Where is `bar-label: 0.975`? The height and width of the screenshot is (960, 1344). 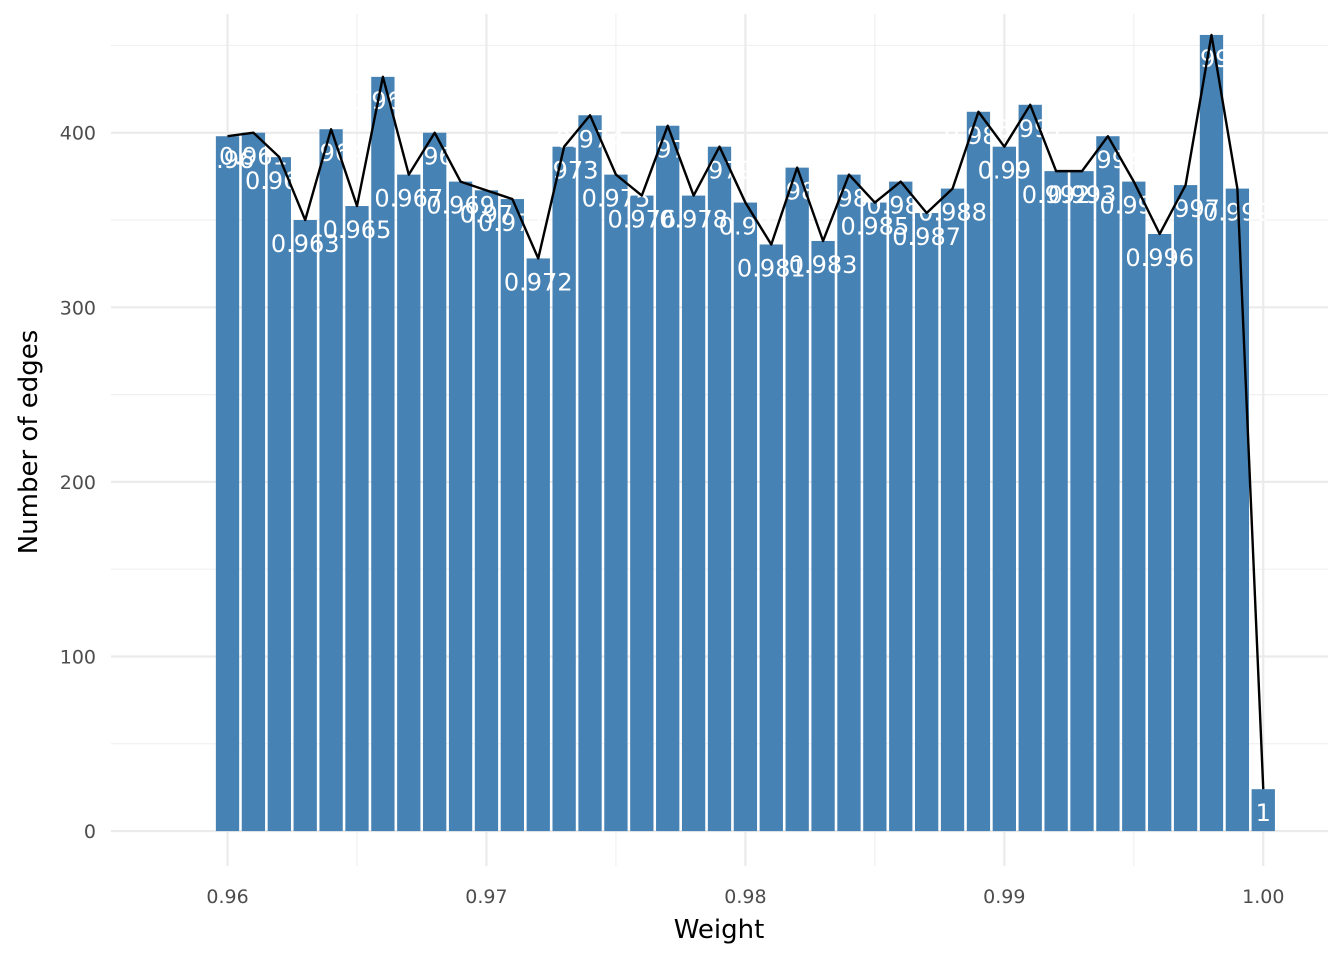
bar-label: 0.975 is located at coordinates (616, 199).